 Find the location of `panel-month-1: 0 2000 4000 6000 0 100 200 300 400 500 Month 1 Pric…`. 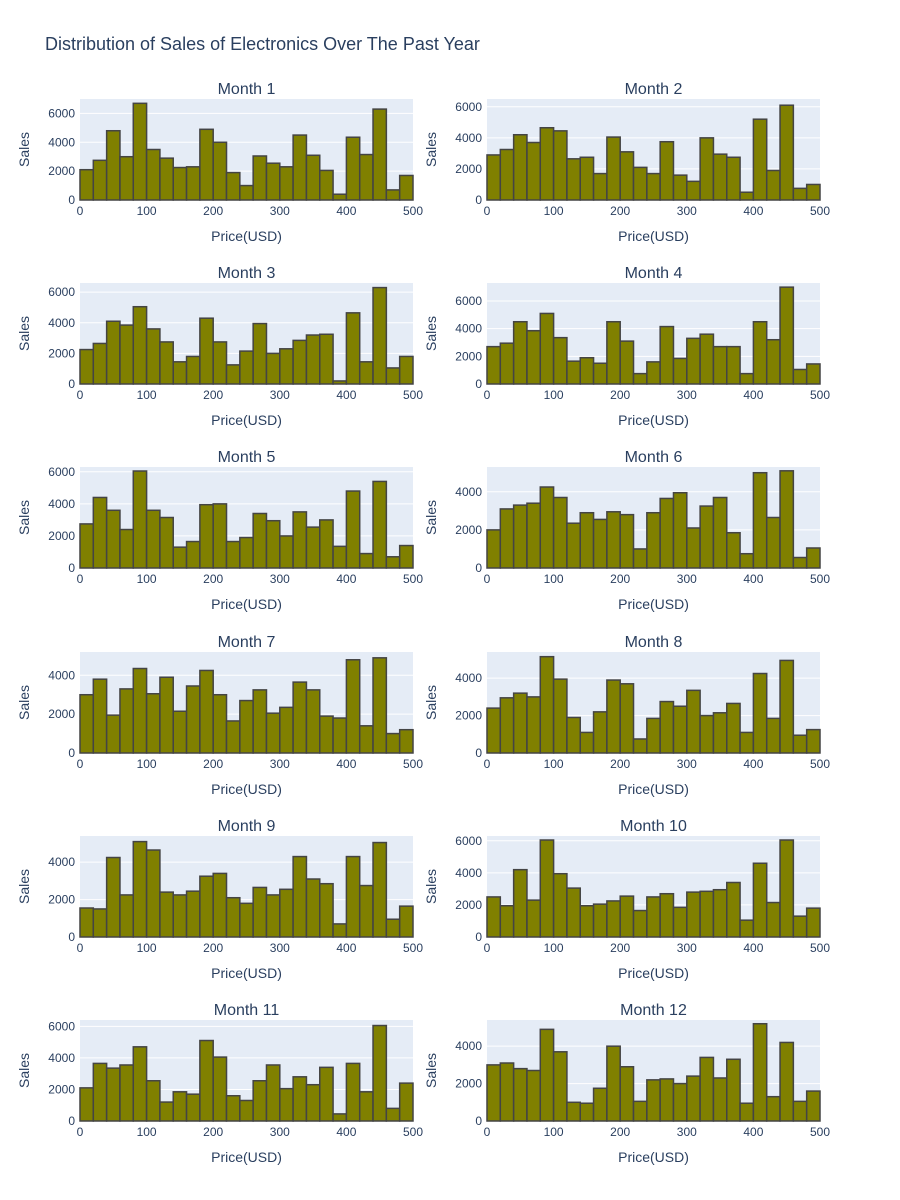

panel-month-1: 0 2000 4000 6000 0 100 200 300 400 500 Month 1 Pric… is located at coordinates (219, 162).